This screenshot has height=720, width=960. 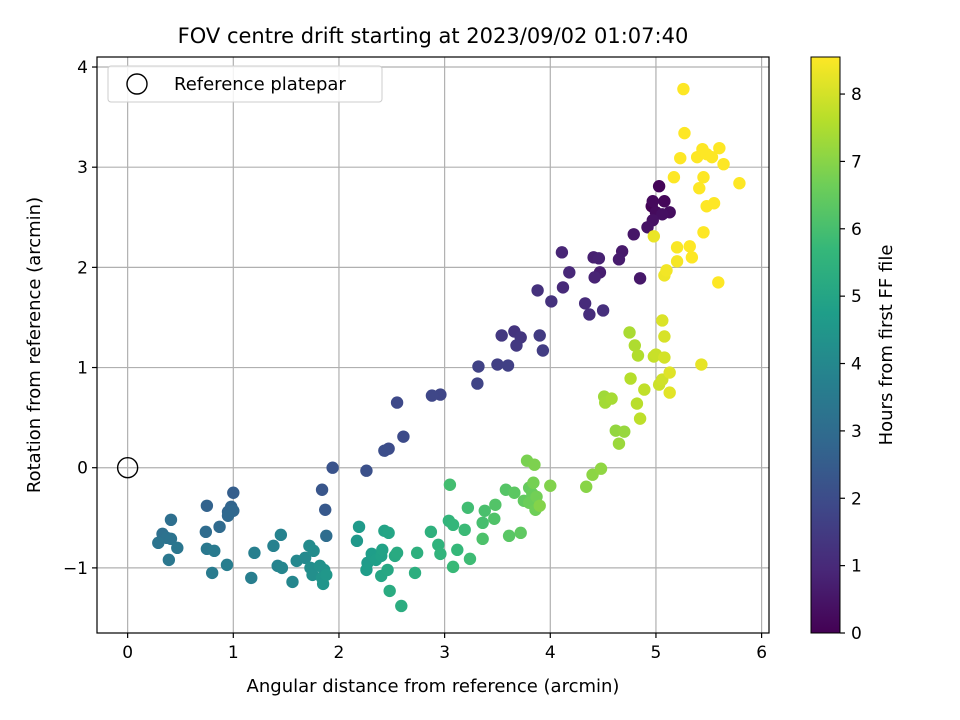 I want to click on legend-box, so click(x=245, y=84).